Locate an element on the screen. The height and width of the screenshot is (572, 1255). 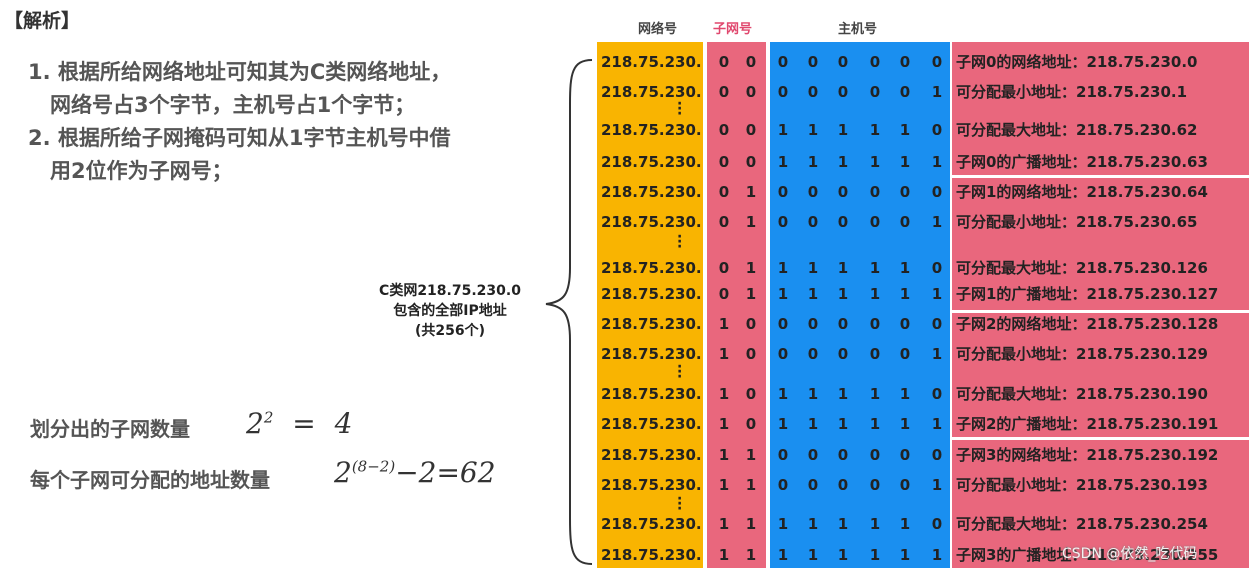
address-description: 可分配最大地址：218.75.230.254 is located at coordinates (1082, 524).